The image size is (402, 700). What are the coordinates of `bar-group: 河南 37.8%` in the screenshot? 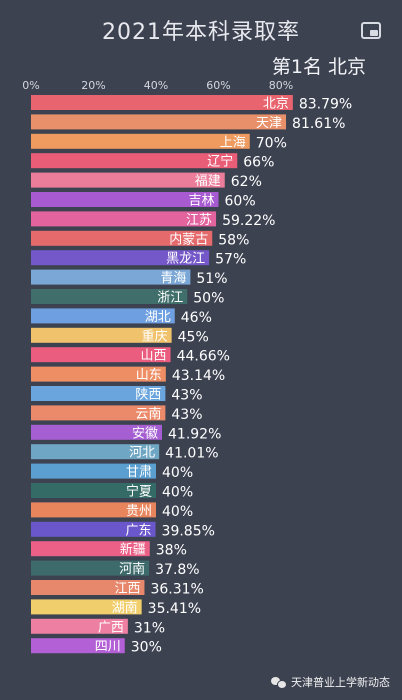 It's located at (115, 569).